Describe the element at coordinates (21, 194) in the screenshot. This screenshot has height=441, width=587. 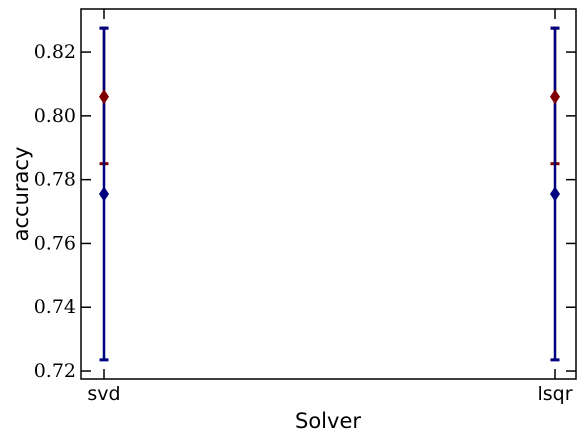
I see `y-axis-title: accuracy` at that location.